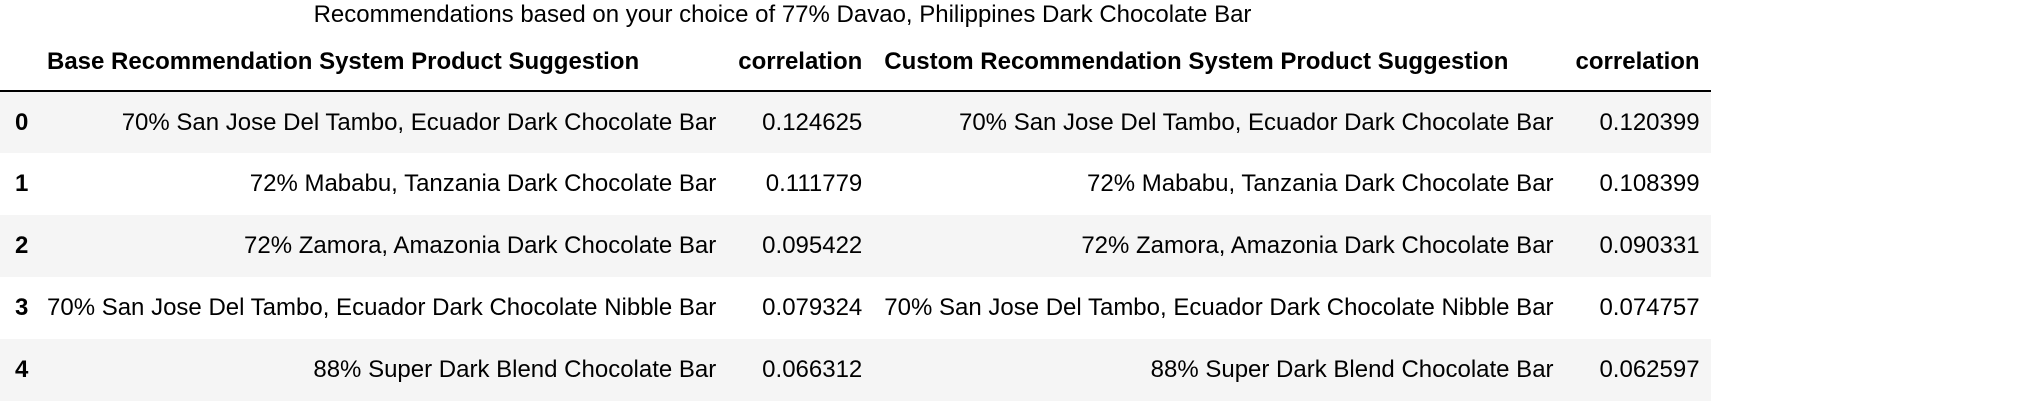 Image resolution: width=2020 pixels, height=404 pixels. I want to click on custom-suggestion-cell: 88% Super Dark Blend Chocolate Bar, so click(1352, 369).